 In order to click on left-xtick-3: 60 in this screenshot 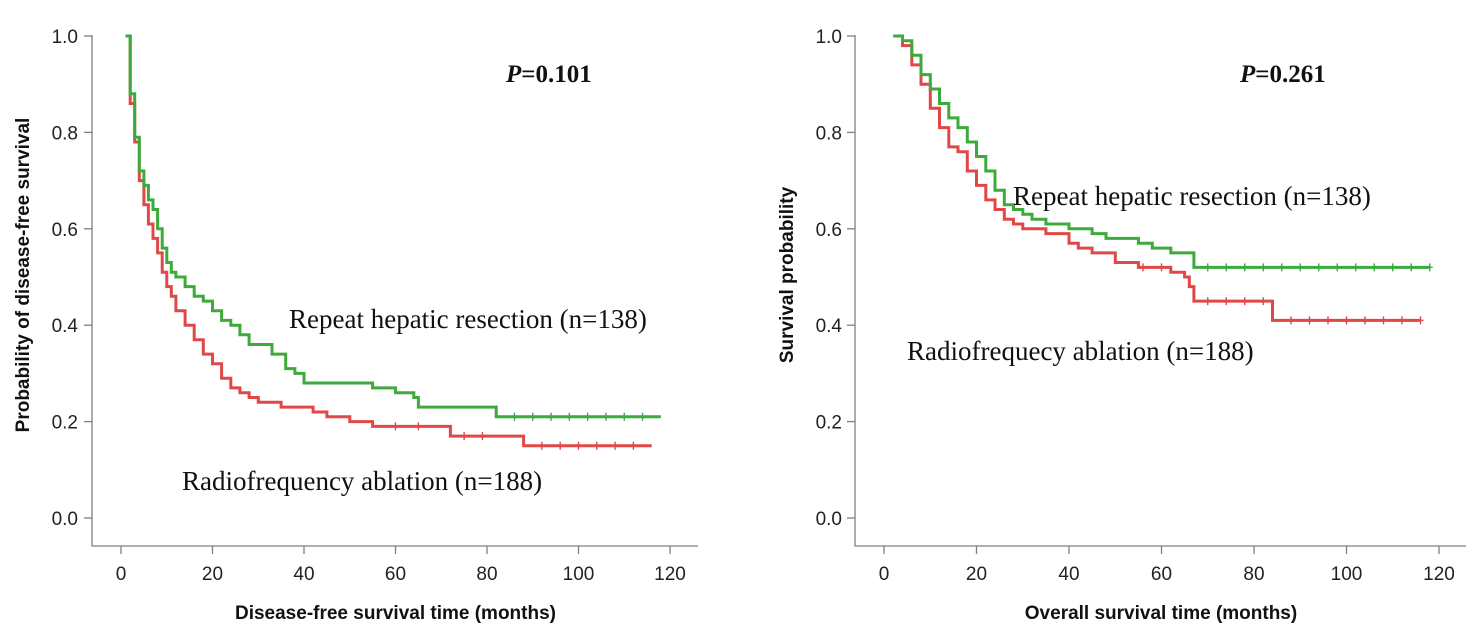, I will do `click(395, 574)`.